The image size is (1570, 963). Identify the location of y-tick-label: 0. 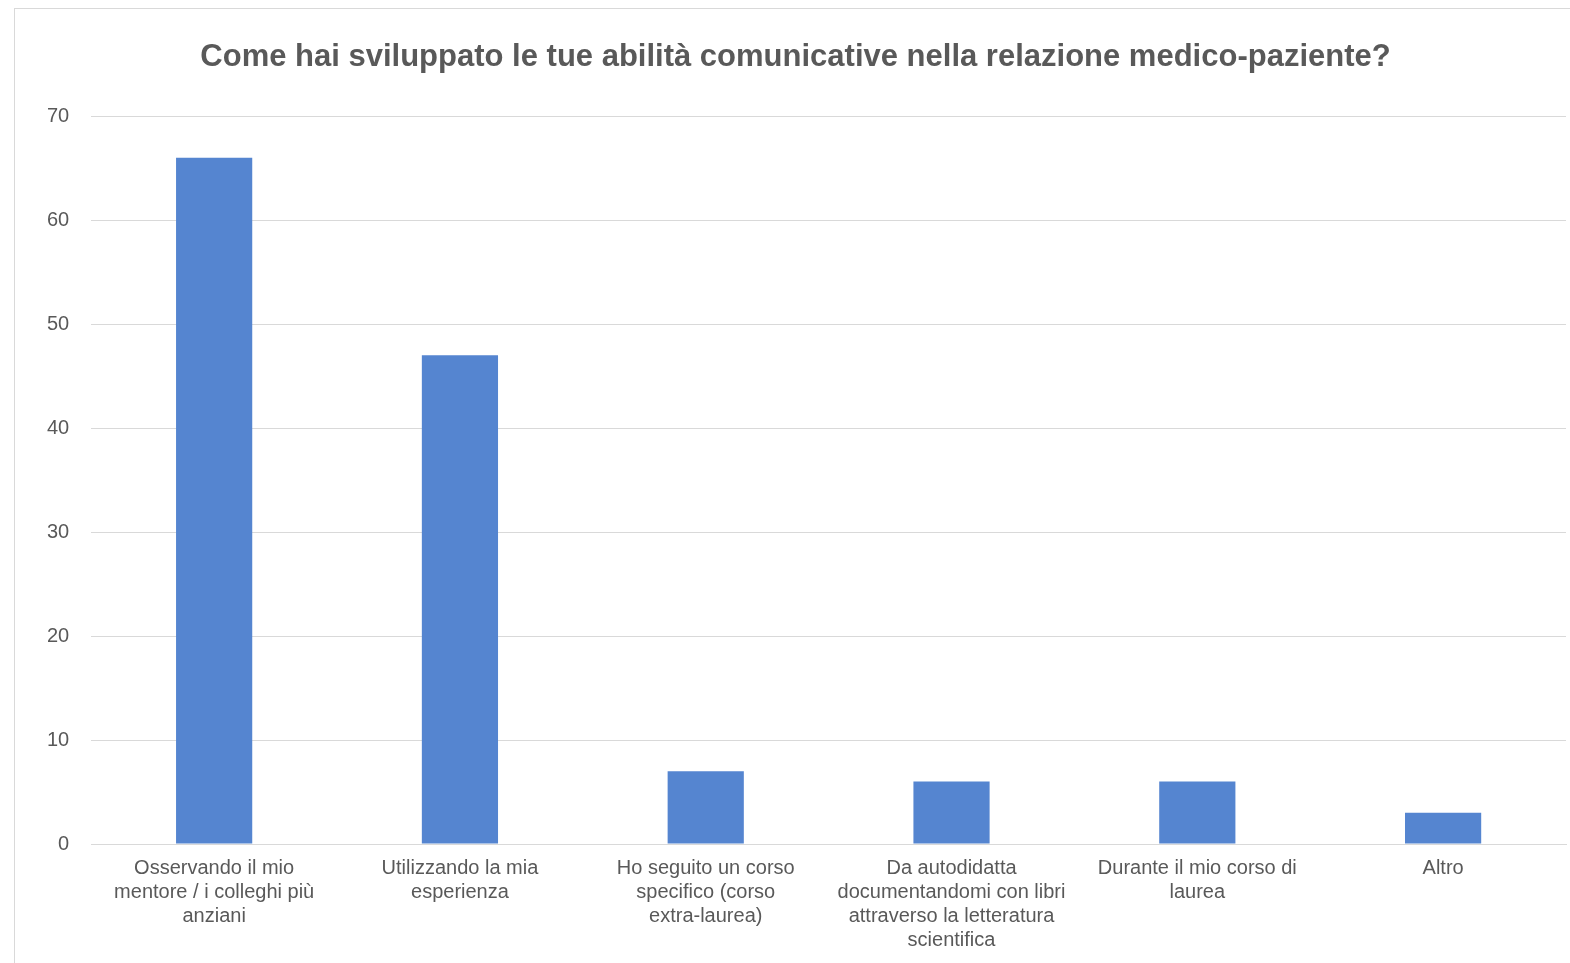
(64, 842).